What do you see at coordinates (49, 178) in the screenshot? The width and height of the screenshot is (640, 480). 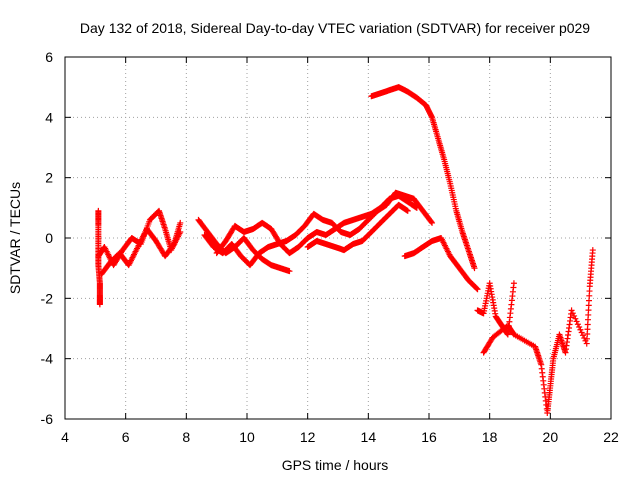 I see `y-tick-label: 2` at bounding box center [49, 178].